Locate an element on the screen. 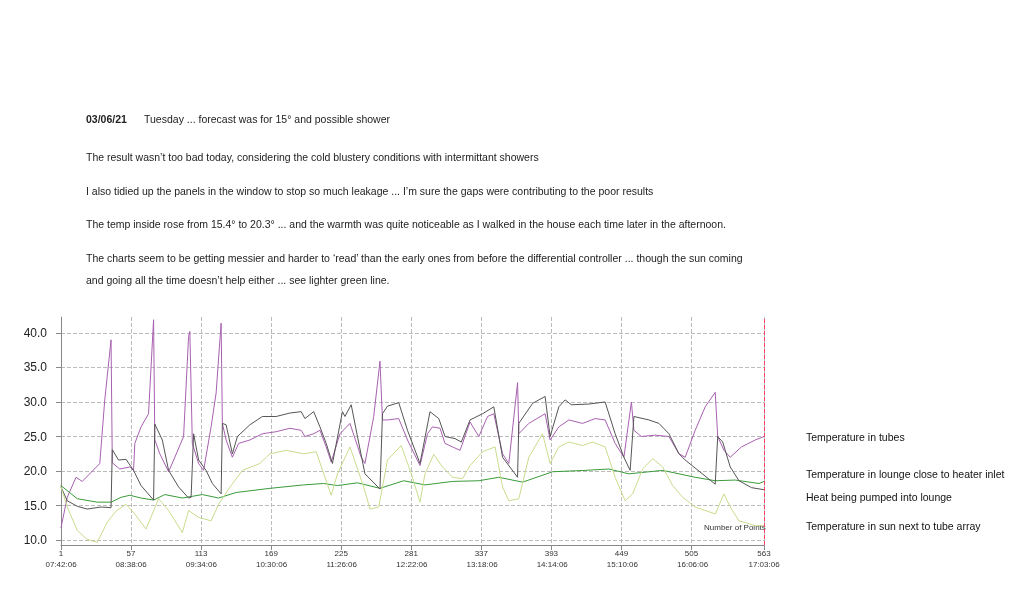  chart-title: 03/06/21 is located at coordinates (107, 119).